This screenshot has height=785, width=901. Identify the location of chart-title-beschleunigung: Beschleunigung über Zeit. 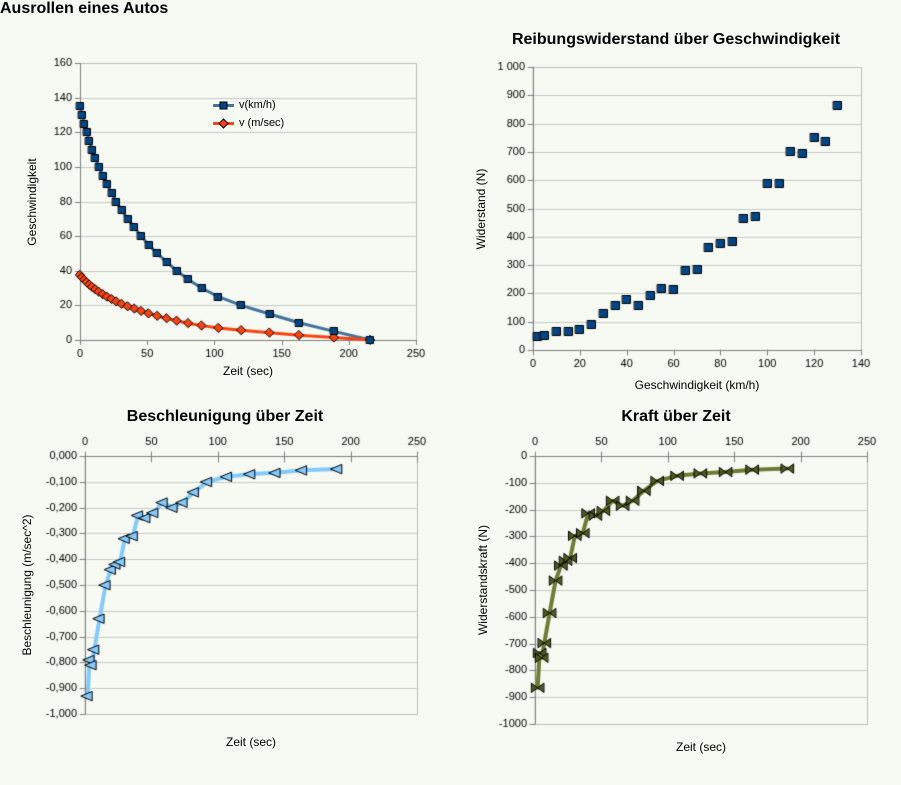
(225, 416).